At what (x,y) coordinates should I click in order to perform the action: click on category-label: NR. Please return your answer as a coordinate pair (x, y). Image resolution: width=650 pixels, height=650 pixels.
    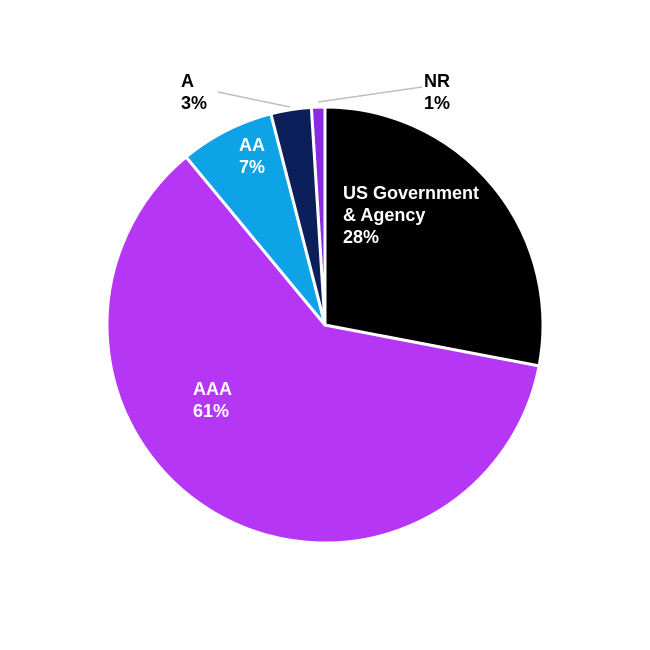
    Looking at the image, I should click on (437, 81).